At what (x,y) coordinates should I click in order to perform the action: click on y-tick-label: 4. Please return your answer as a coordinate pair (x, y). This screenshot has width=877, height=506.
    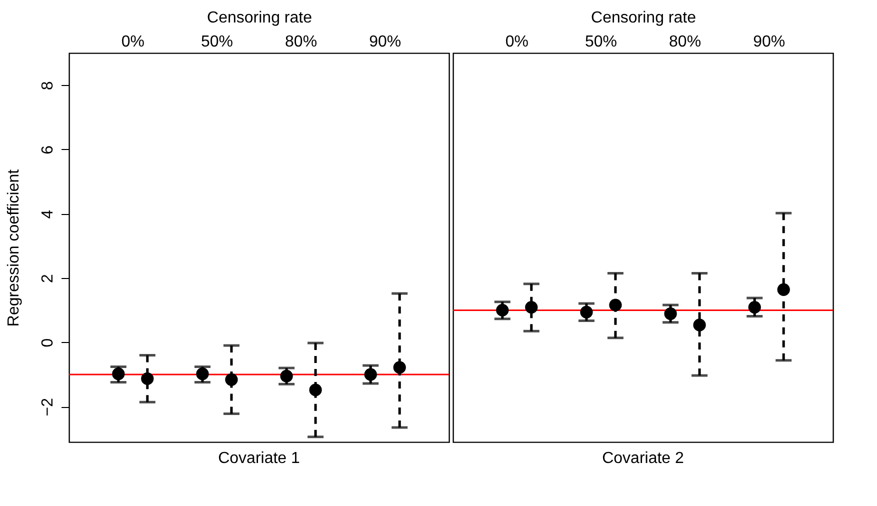
    Looking at the image, I should click on (48, 214).